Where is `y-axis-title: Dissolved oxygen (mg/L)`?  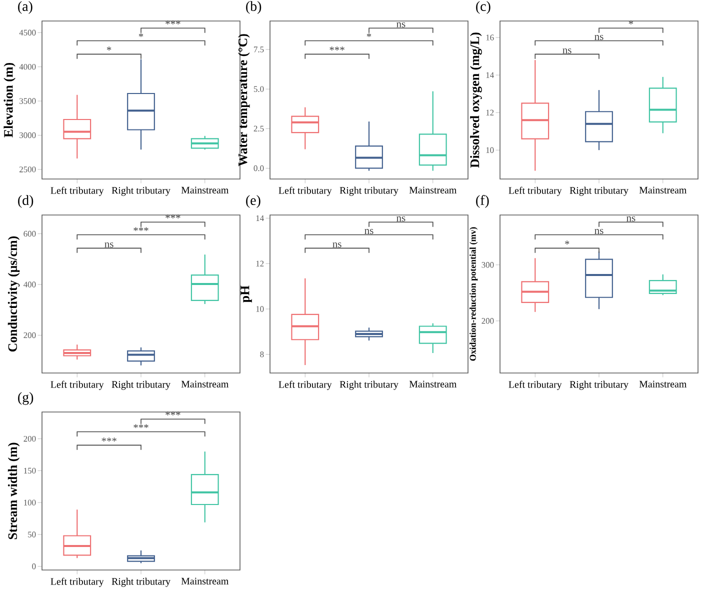
y-axis-title: Dissolved oxygen (mg/L) is located at coordinates (476, 100).